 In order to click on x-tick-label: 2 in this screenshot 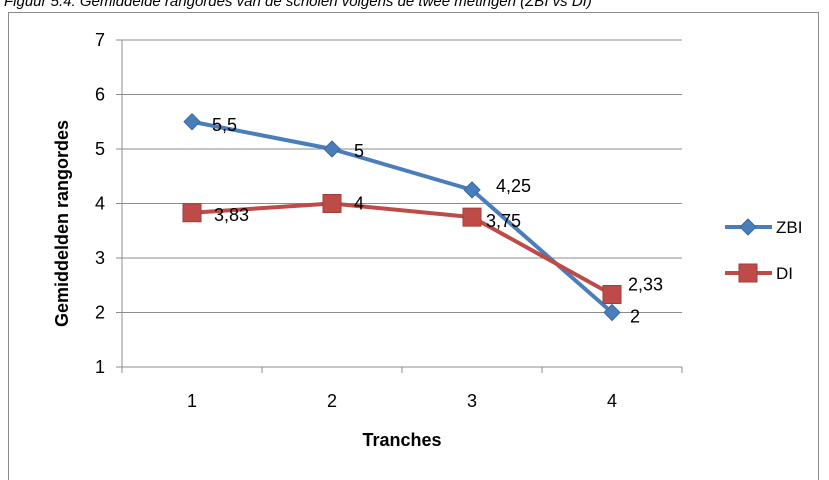, I will do `click(332, 401)`.